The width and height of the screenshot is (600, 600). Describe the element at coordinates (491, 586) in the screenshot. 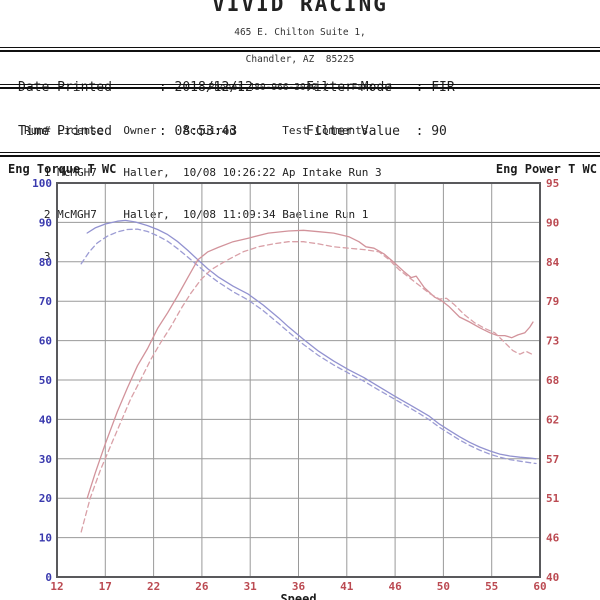

I see `svg-text: 55` at that location.